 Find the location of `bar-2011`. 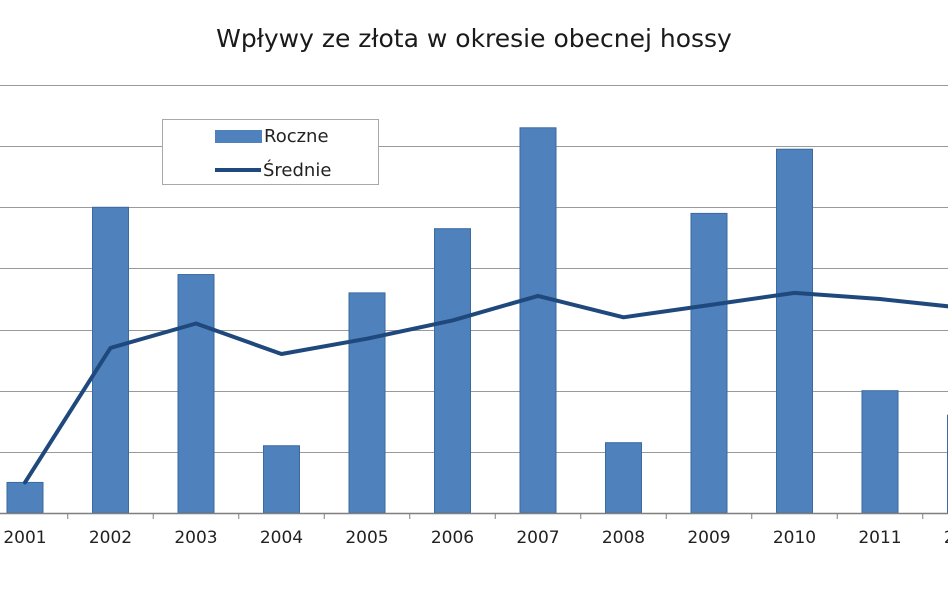

bar-2011 is located at coordinates (880, 452).